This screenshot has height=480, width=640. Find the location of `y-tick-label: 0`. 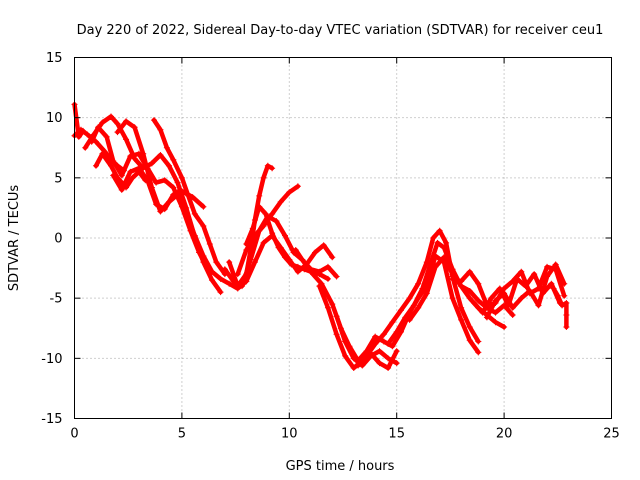

y-tick-label: 0 is located at coordinates (58, 239).